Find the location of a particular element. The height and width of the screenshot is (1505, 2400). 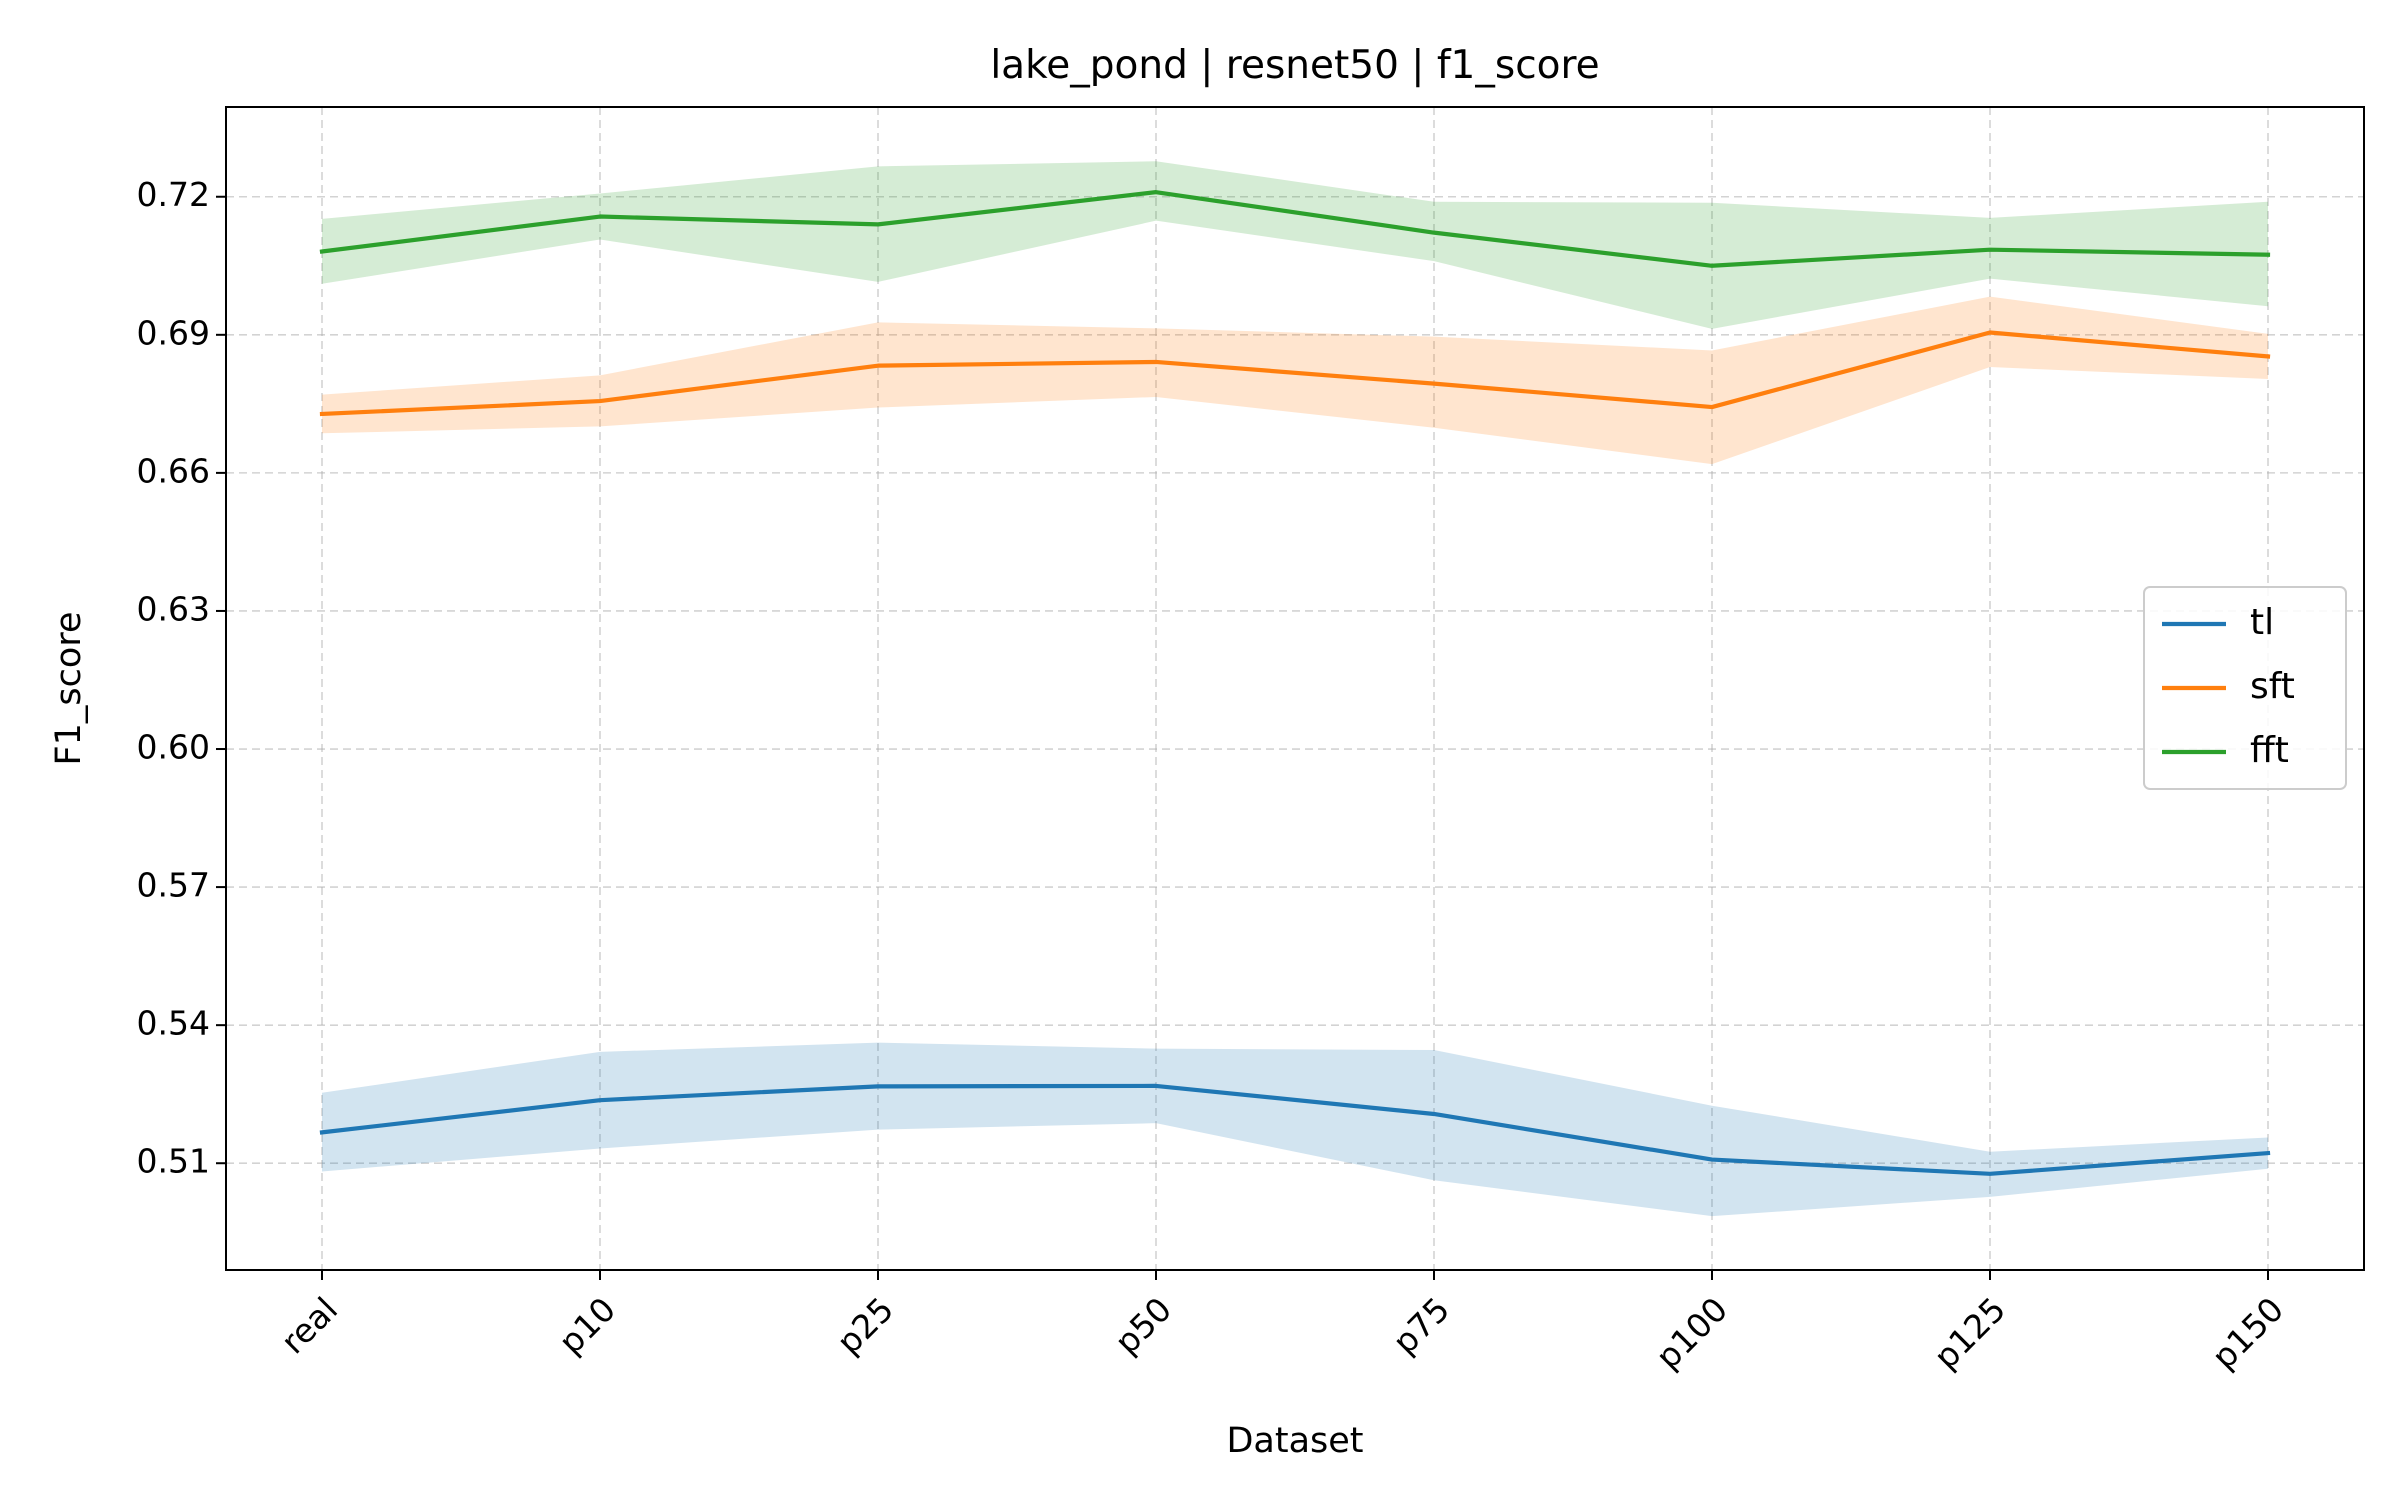

x-axis-title: Dataset is located at coordinates (1294, 1441).